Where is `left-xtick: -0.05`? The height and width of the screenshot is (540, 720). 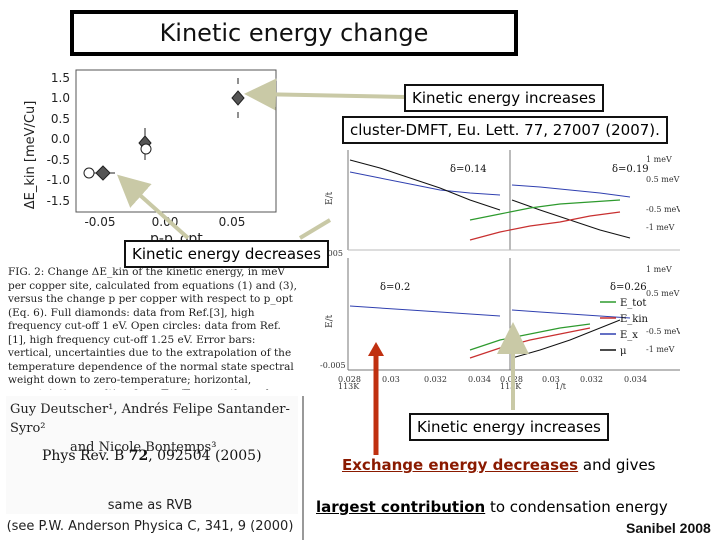 left-xtick: -0.05 is located at coordinates (99, 222).